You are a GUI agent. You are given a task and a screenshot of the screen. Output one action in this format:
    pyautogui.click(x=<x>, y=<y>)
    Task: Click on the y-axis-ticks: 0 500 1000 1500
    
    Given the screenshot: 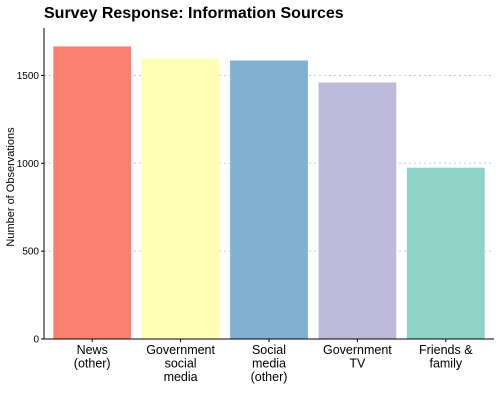 What is the action you would take?
    pyautogui.click(x=30, y=208)
    